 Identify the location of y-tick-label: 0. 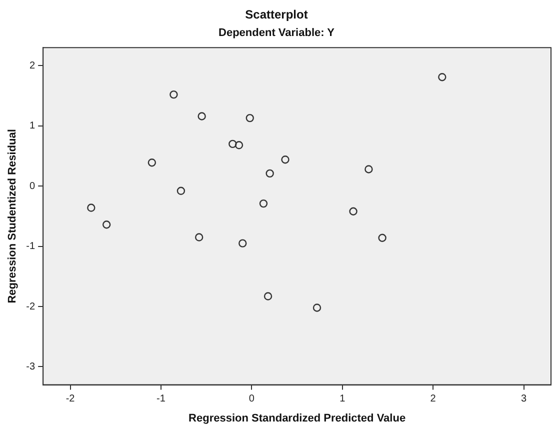
(33, 186).